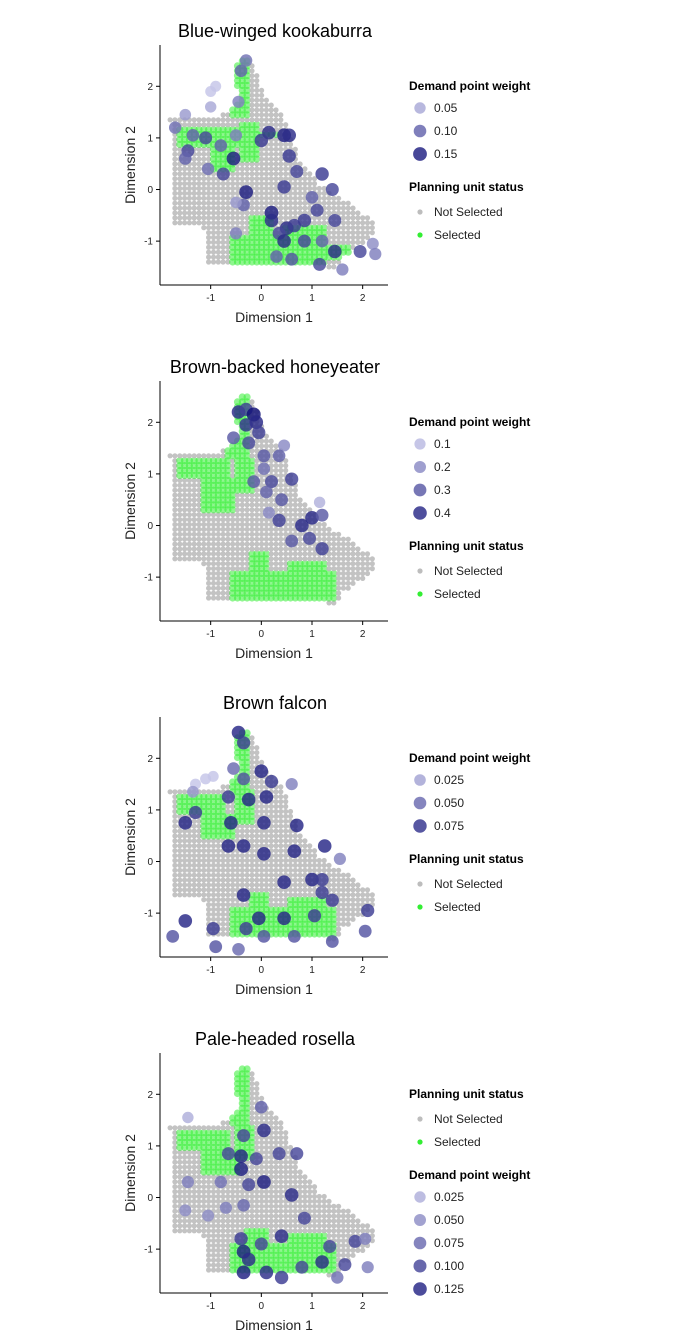 The image size is (691, 1344). I want to click on status-legend-key, so click(420, 235).